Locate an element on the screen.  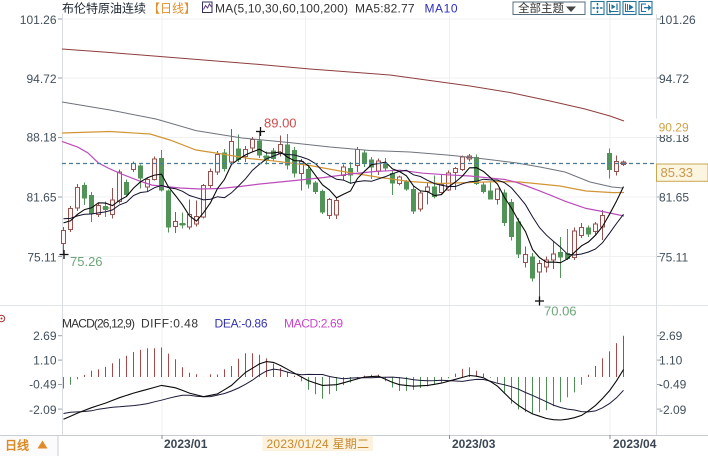
svg-text: MACD:2.69 is located at coordinates (313, 324).